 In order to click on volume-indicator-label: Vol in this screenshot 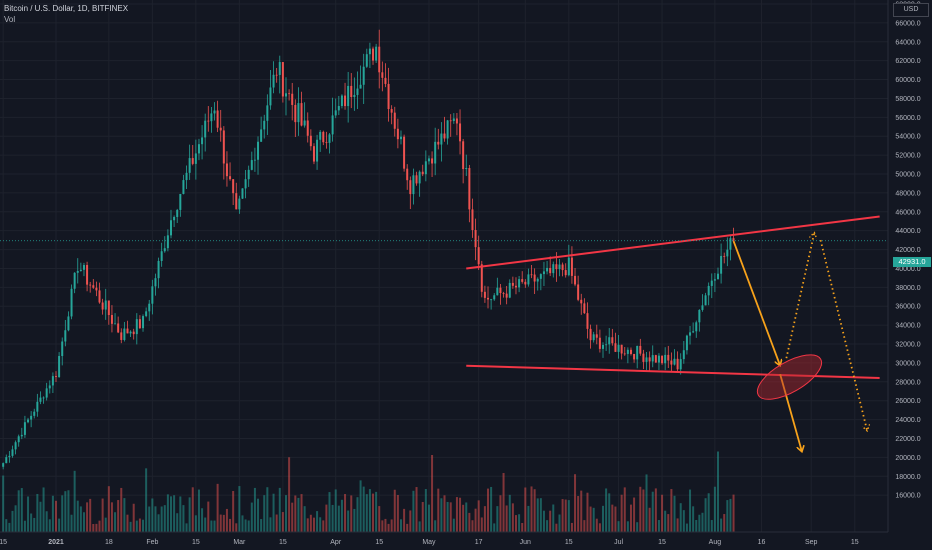, I will do `click(10, 19)`.